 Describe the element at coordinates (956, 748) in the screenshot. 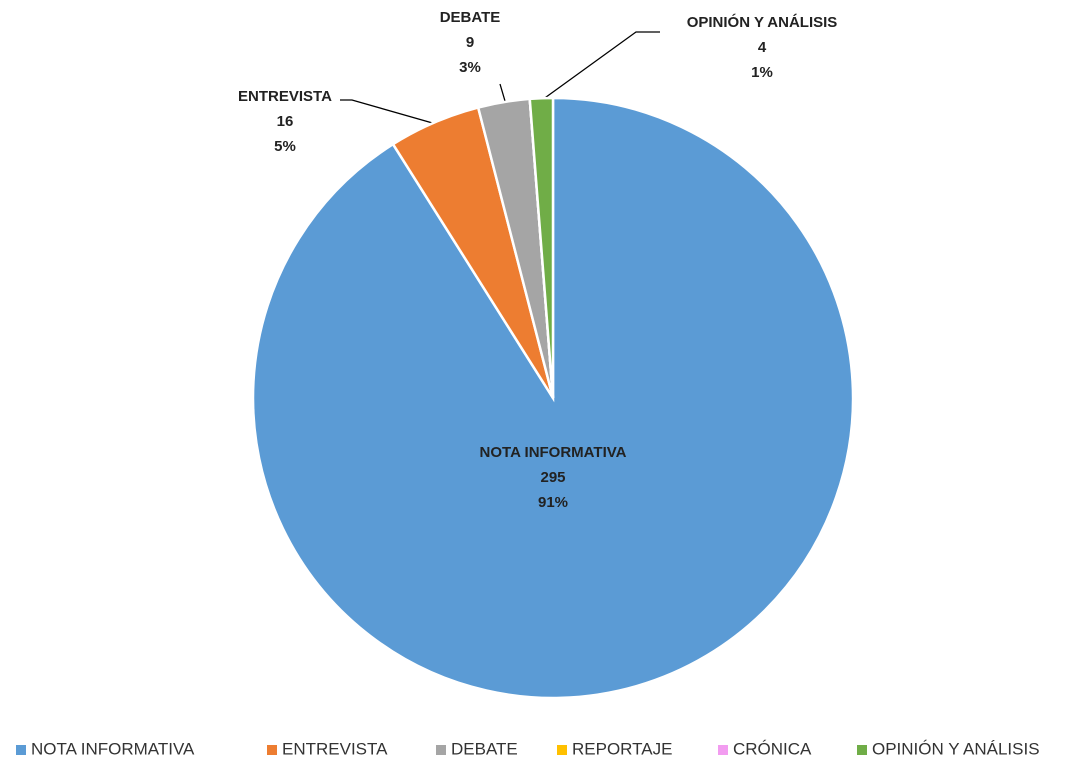

I see `legend-label: OPINIÓN Y ANÁLISIS` at that location.